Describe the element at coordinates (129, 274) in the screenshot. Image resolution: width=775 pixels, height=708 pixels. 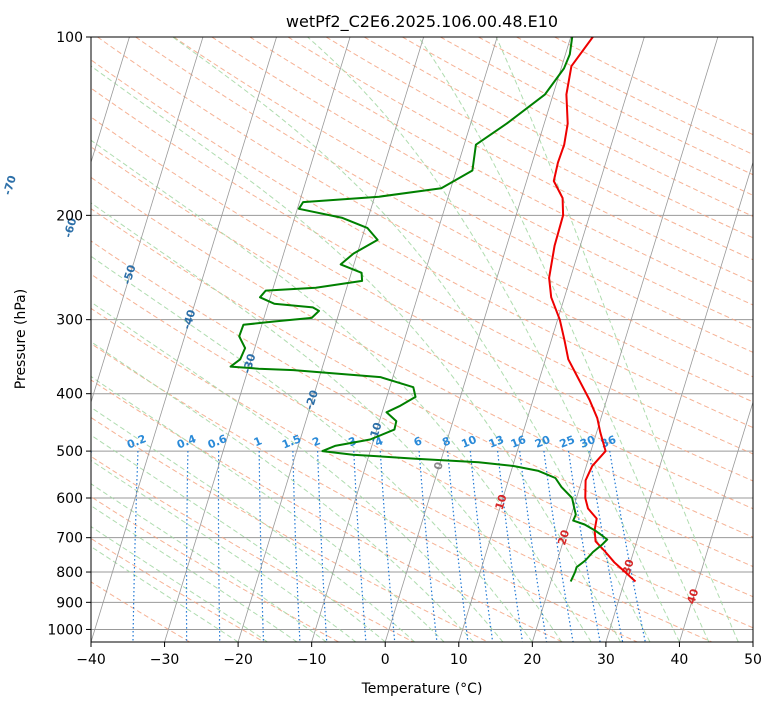
I see `isotherm-label: -50` at that location.